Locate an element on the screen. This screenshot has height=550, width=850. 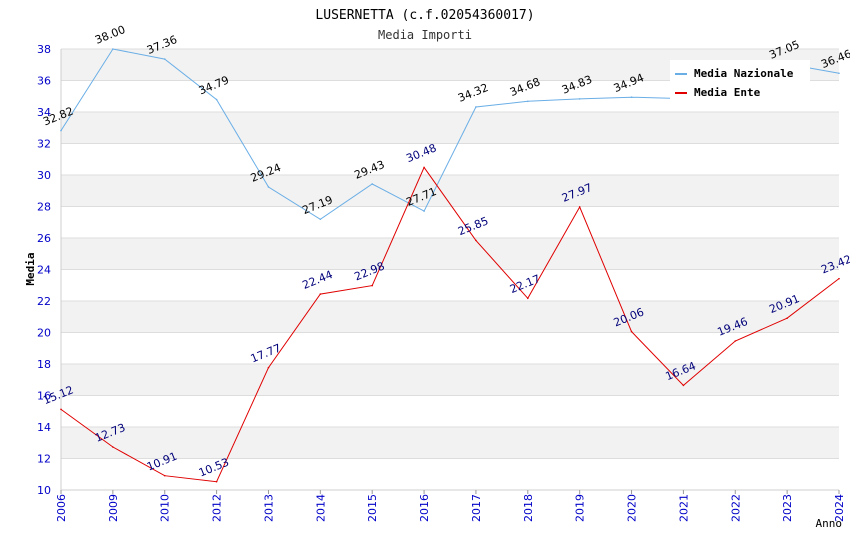
y-tick-label: 18 is located at coordinates (44, 364).